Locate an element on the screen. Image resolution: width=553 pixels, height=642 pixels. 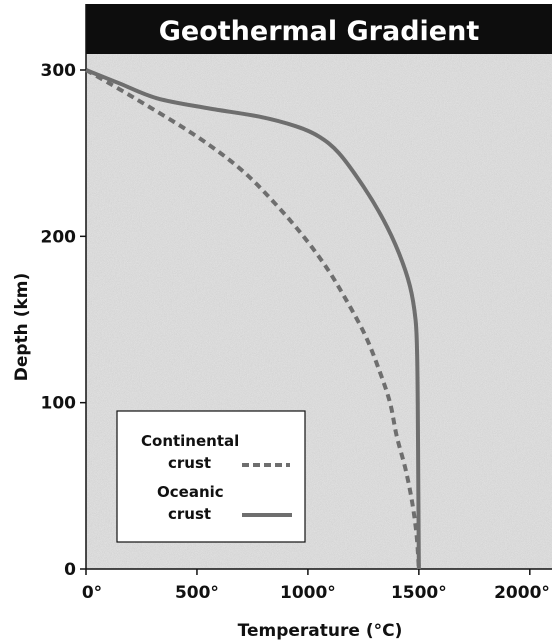
y-tick-label: 300 is located at coordinates (59, 71).